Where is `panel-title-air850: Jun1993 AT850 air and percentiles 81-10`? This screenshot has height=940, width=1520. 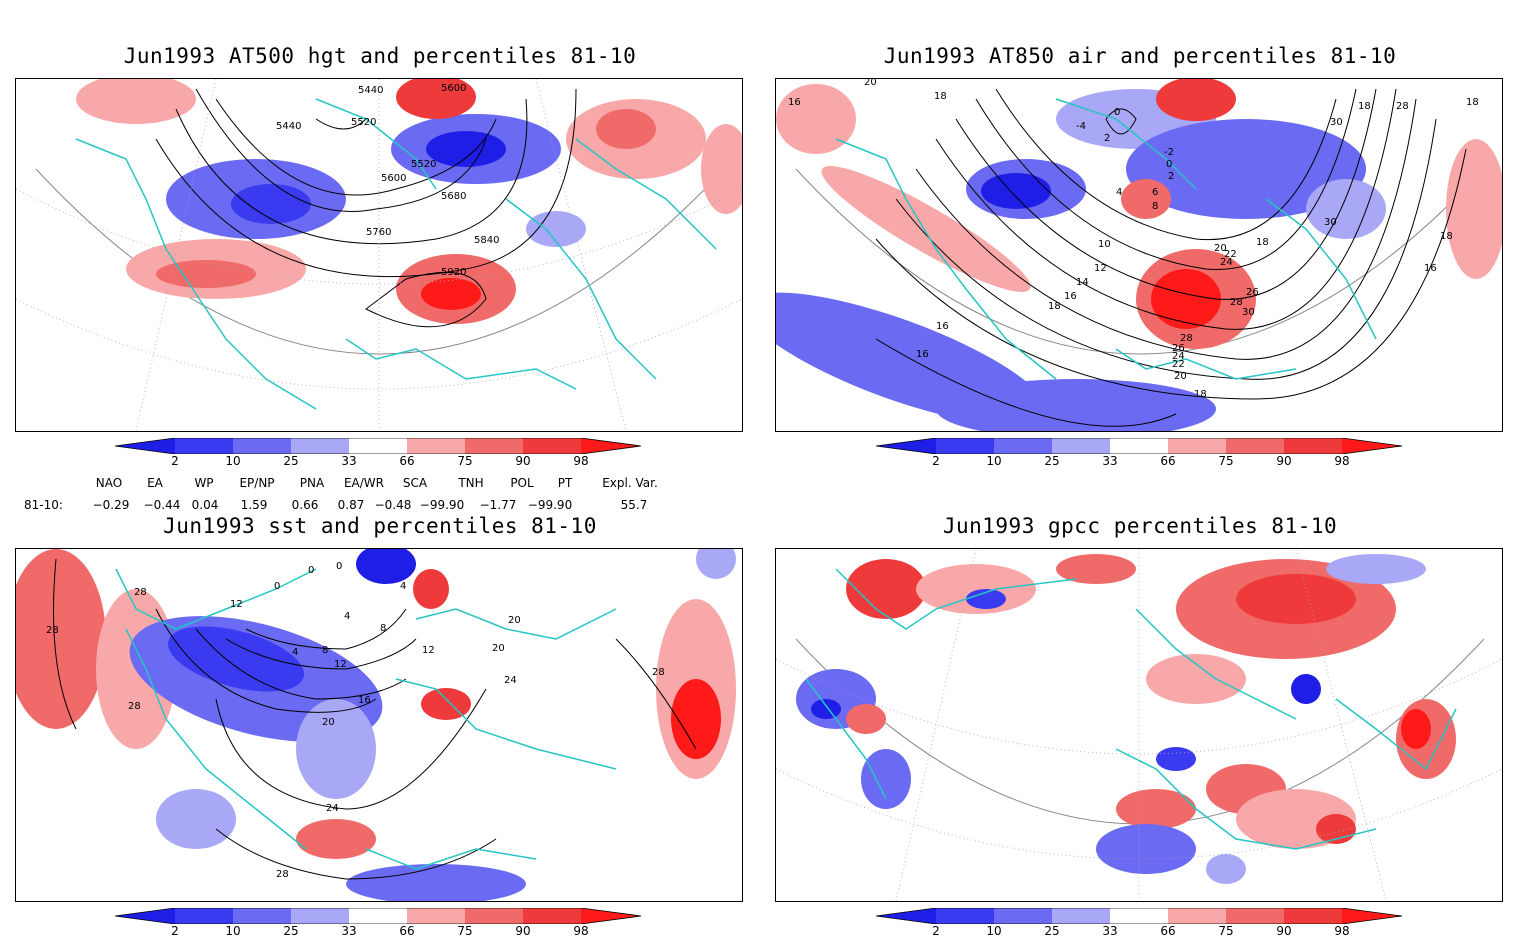
panel-title-air850: Jun1993 AT850 air and percentiles 81-10 is located at coordinates (1140, 56).